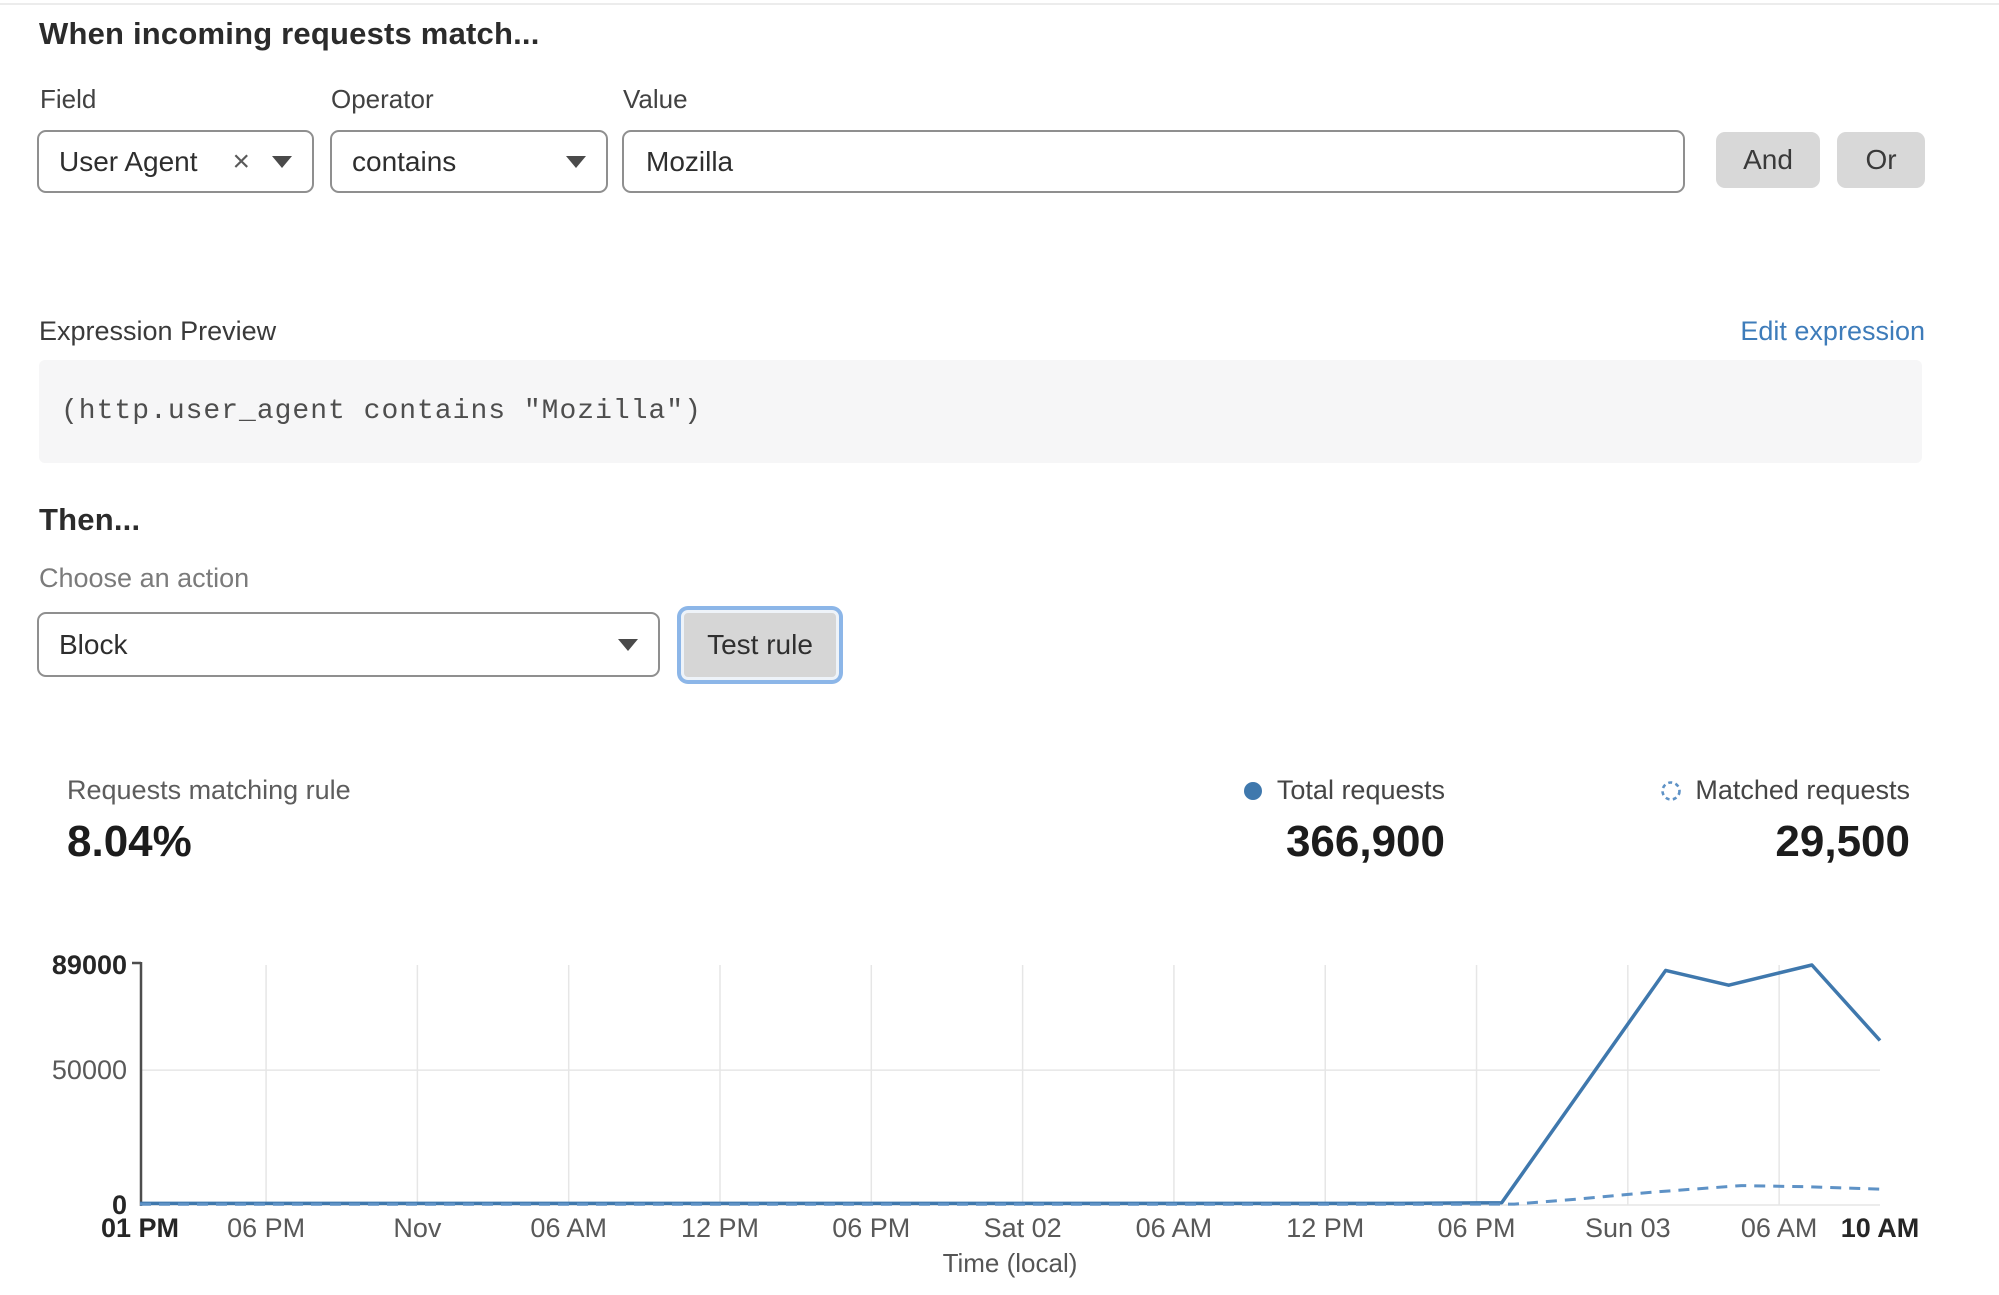 Image resolution: width=1999 pixels, height=1295 pixels. I want to click on stat-matched-label: Matched requests, so click(1802, 790).